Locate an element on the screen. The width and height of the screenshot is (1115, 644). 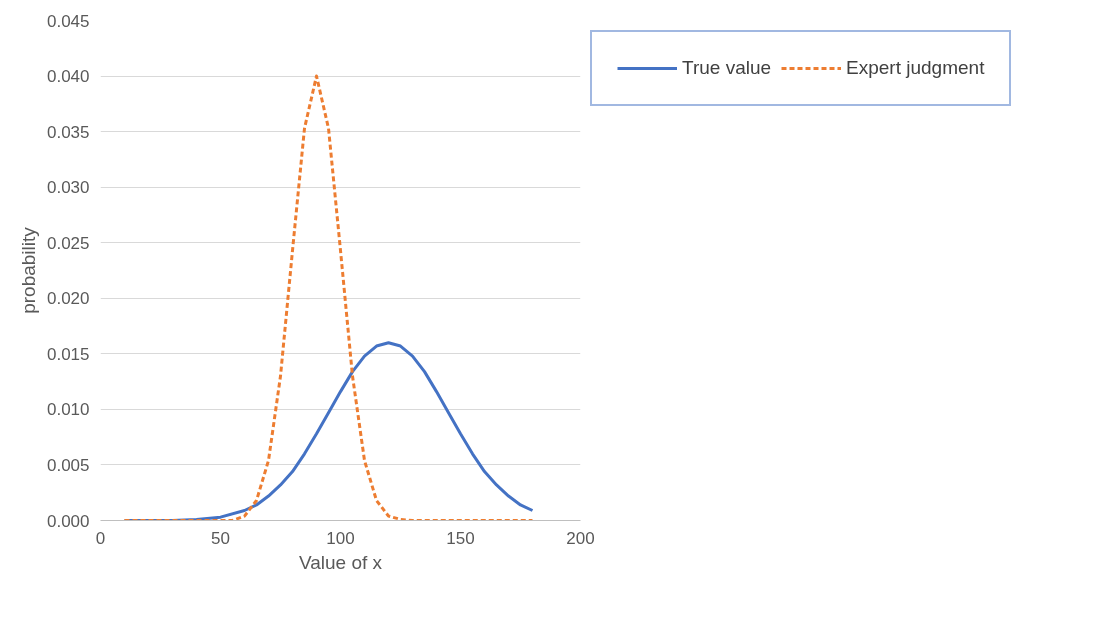
y-tick-label: 0.015 is located at coordinates (68, 354).